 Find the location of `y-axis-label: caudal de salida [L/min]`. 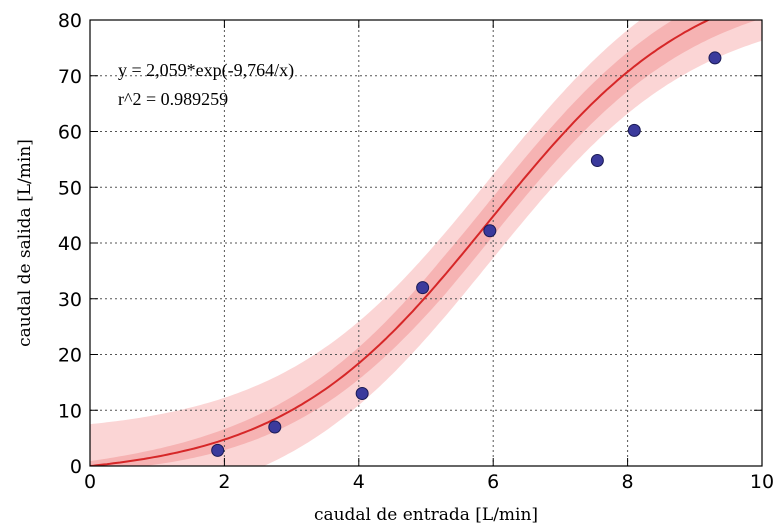

y-axis-label: caudal de salida [L/min] is located at coordinates (25, 243).